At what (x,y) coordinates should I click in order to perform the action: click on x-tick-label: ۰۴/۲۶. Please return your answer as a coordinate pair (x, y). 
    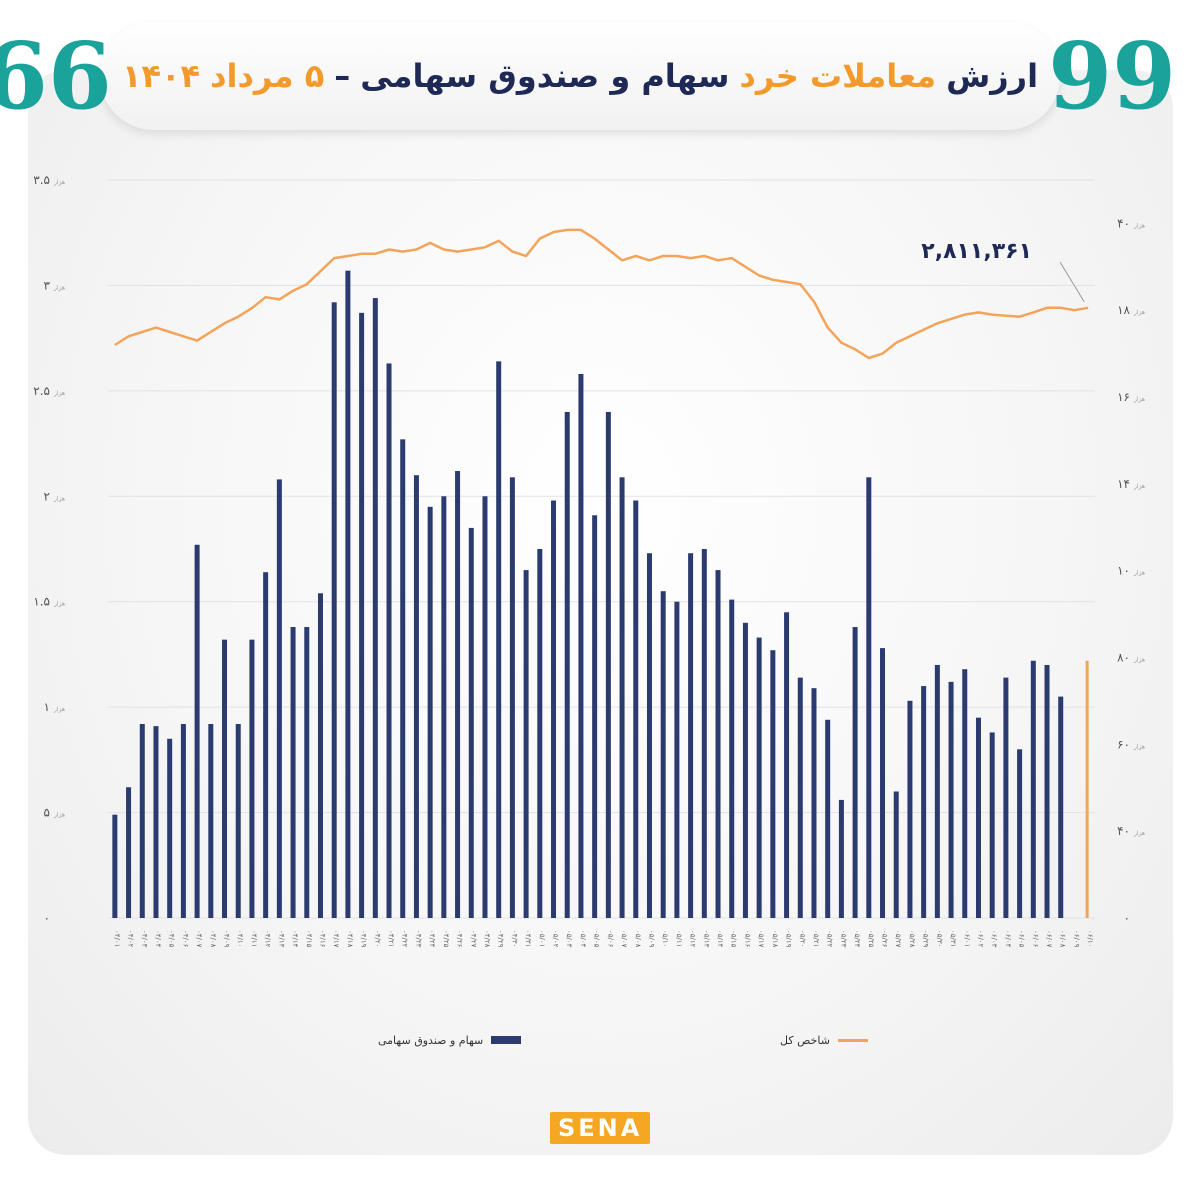
    Looking at the image, I should click on (460, 939).